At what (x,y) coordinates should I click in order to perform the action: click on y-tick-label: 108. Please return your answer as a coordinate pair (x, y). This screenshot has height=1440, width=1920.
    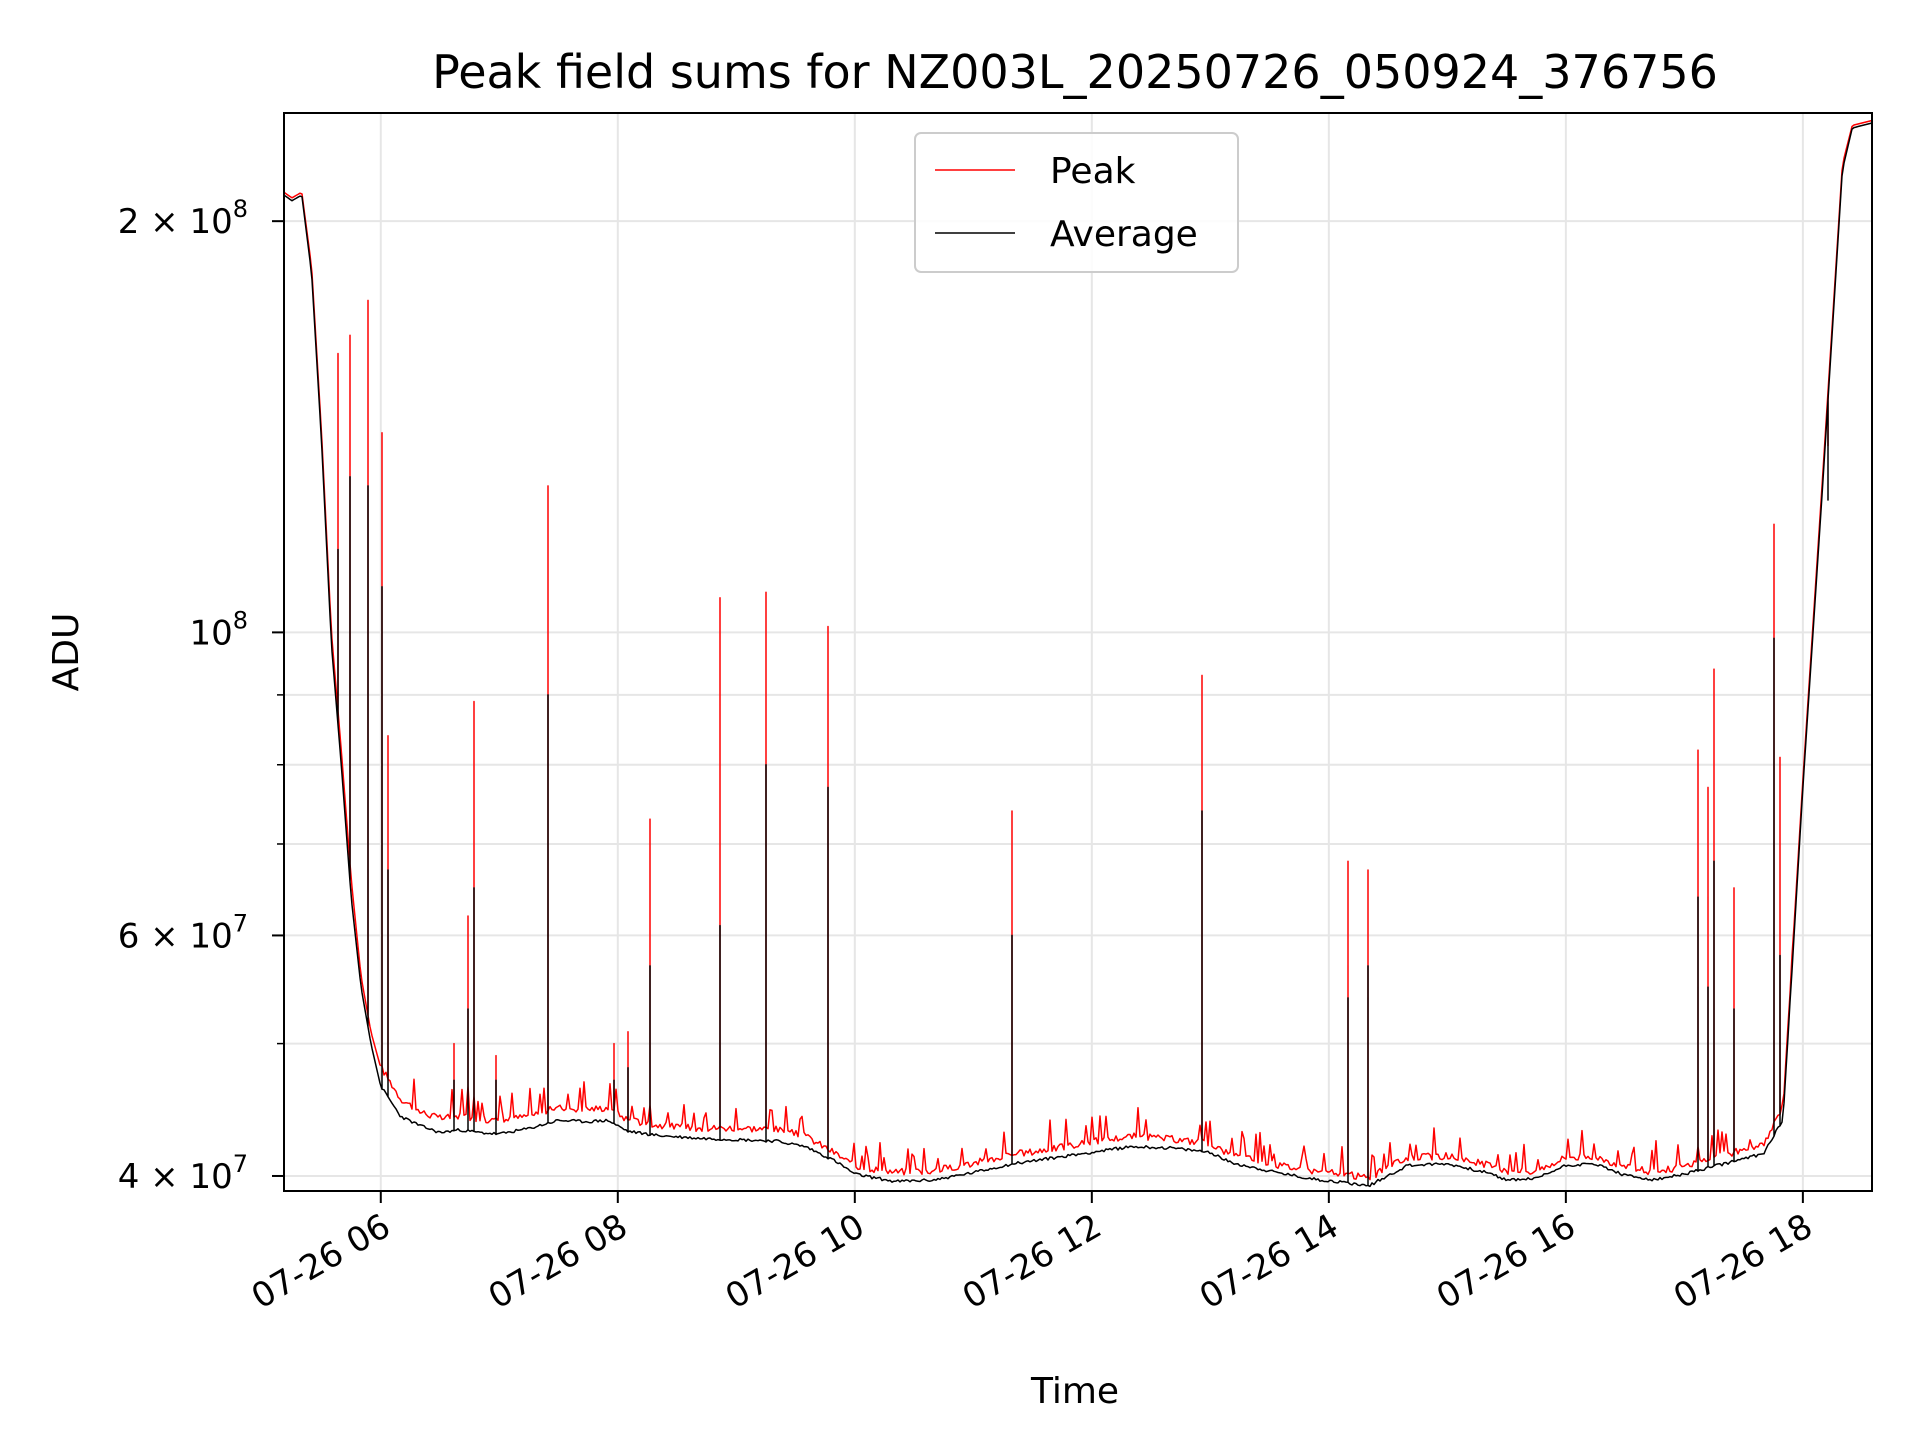
    Looking at the image, I should click on (218, 629).